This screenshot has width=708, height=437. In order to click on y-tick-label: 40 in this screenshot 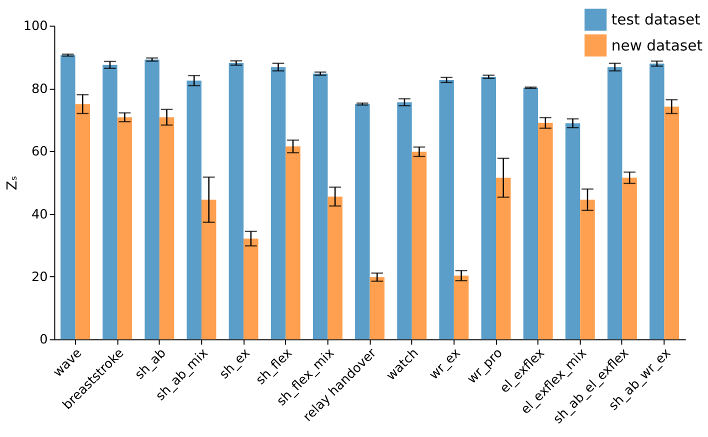, I will do `click(40, 214)`.